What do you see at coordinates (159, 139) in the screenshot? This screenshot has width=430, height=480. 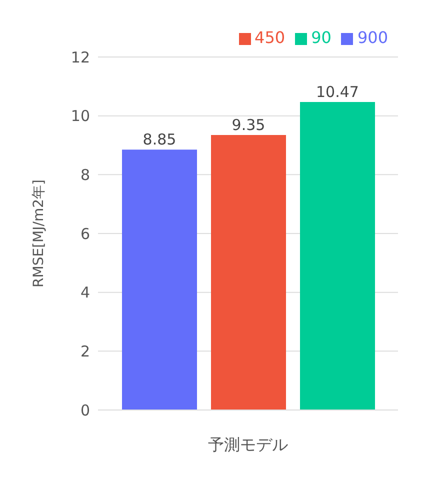 I see `data-label: 8.85` at bounding box center [159, 139].